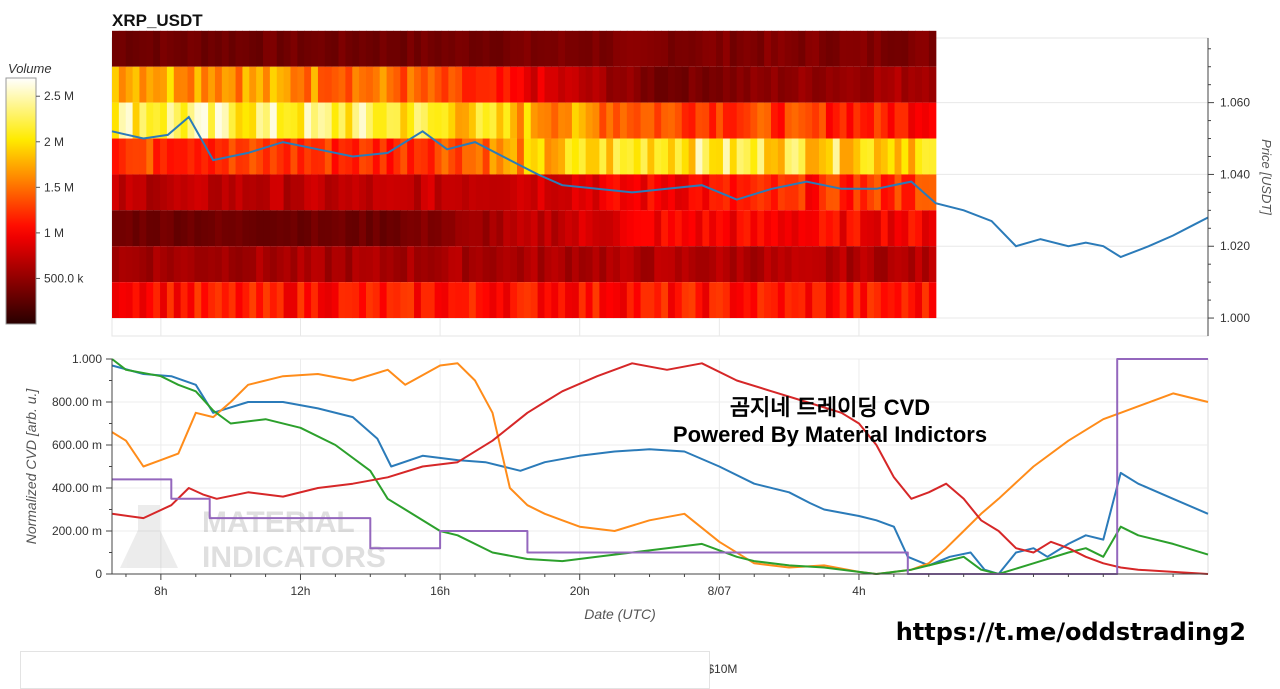 This screenshot has height=689, width=1280. I want to click on telegram-url: https://t.me/oddstrading2, so click(1070, 632).